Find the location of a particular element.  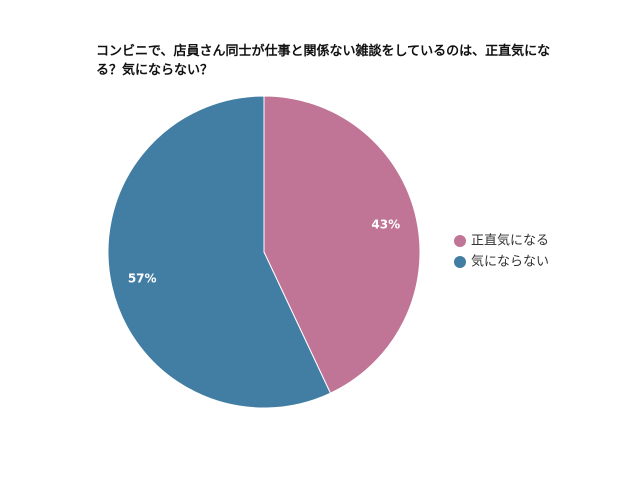

data-label: 57% is located at coordinates (142, 279).